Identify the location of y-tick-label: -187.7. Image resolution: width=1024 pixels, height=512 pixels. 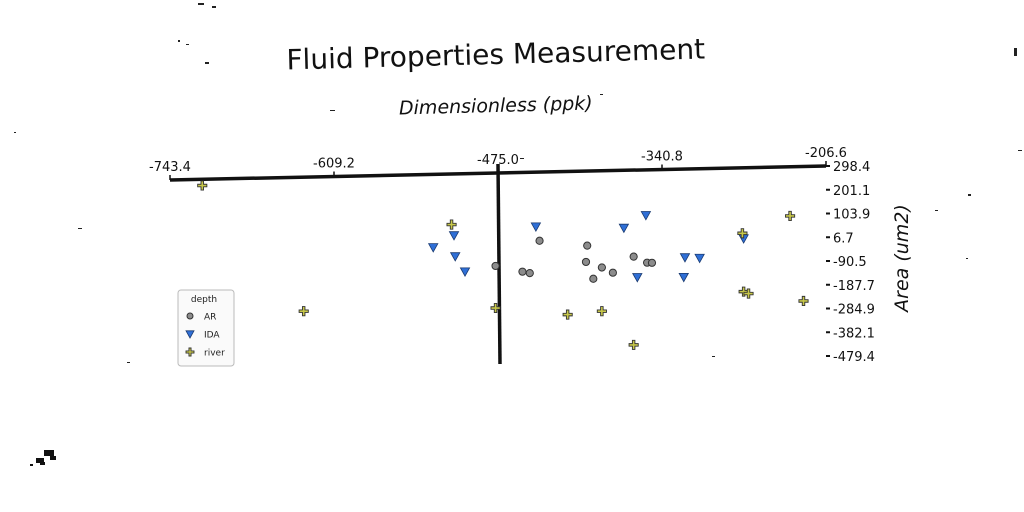
(854, 286).